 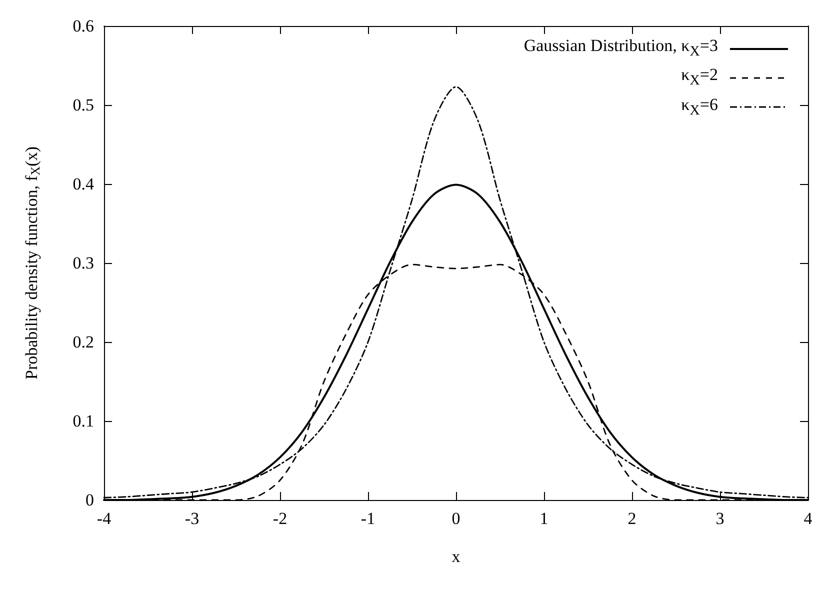 What do you see at coordinates (192, 518) in the screenshot?
I see `x-tick-label: -3` at bounding box center [192, 518].